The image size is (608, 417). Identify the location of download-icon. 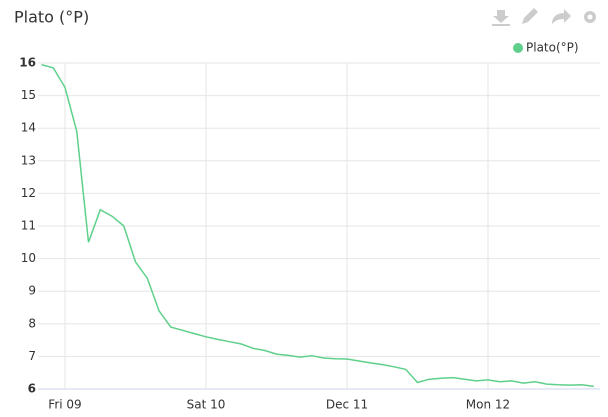
(501, 18).